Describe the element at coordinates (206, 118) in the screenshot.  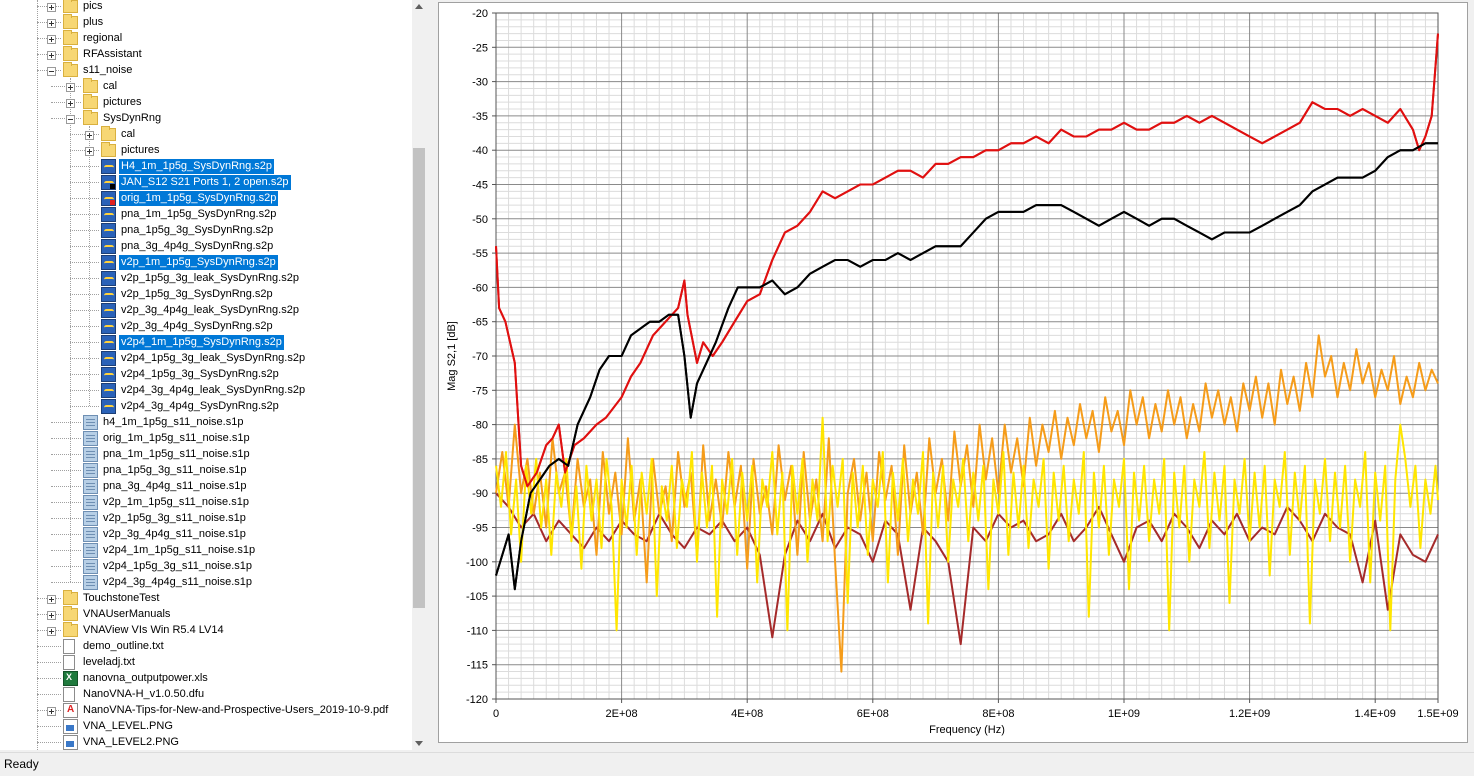
I see `tree-item: SysDynRng` at that location.